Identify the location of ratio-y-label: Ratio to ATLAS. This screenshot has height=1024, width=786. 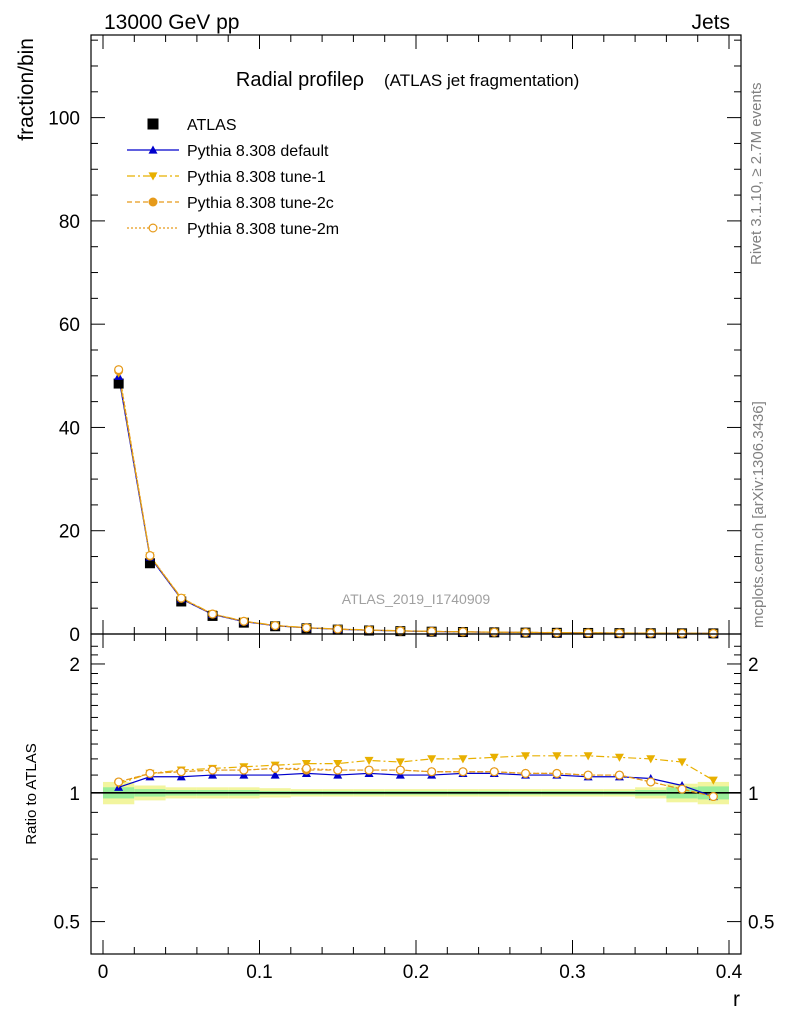
(31, 793).